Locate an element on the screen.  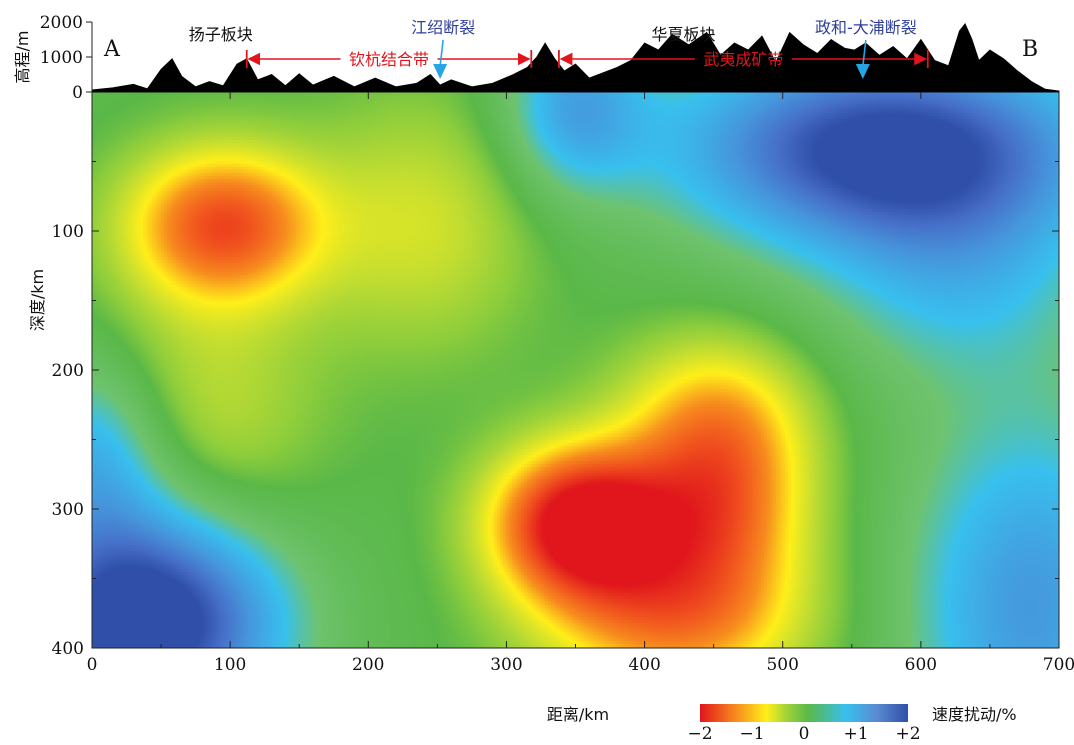
colorbar-label: 速度扰动/% is located at coordinates (974, 714).